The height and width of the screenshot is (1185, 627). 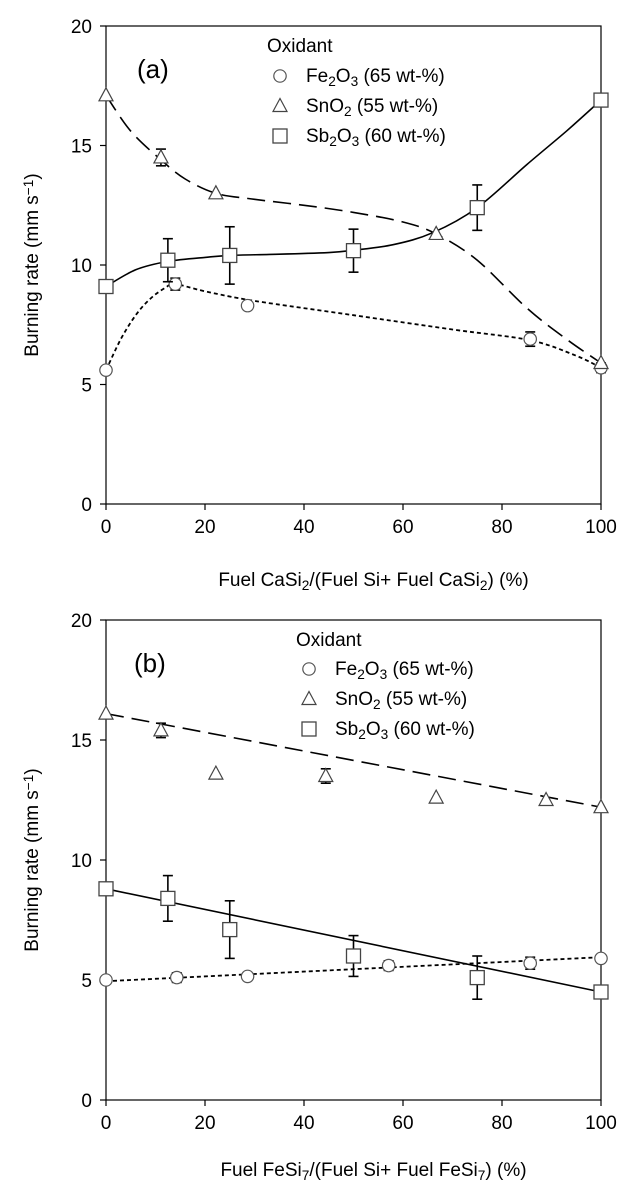 What do you see at coordinates (373, 1171) in the screenshot?
I see `x-axis-title: Fuel FeSi7/(Fuel Si+ Fuel FeSi7) (%)` at bounding box center [373, 1171].